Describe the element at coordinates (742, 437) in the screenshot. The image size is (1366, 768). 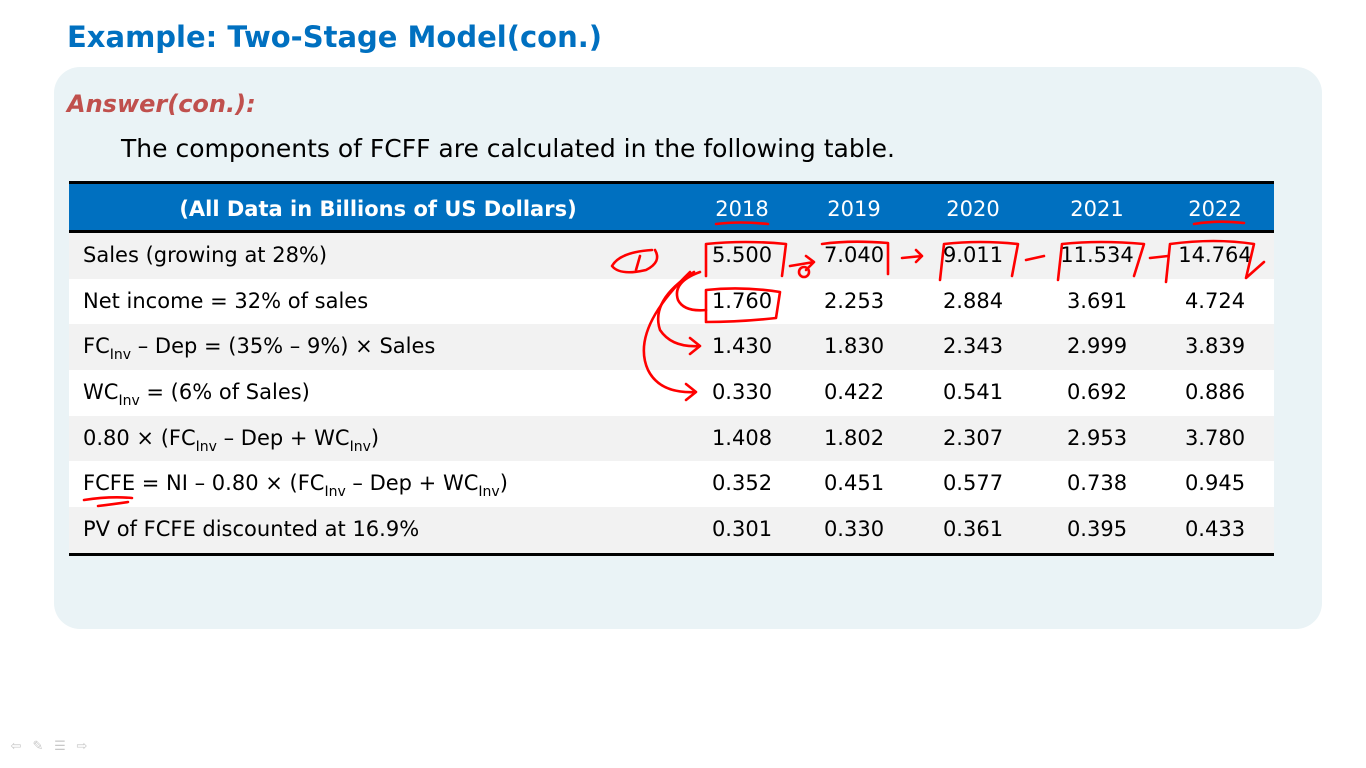
I see `table-cell: 1.408` at that location.